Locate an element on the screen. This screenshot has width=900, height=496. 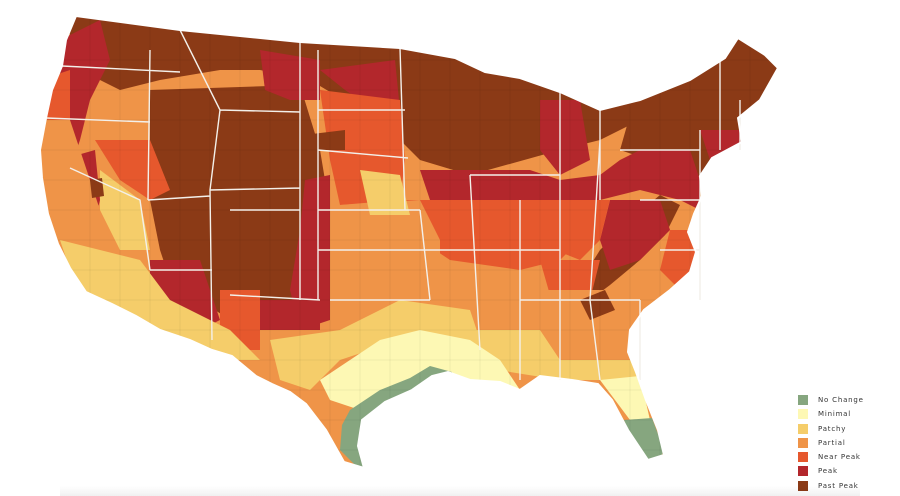
region-arizona-peak is located at coordinates (185, 295).